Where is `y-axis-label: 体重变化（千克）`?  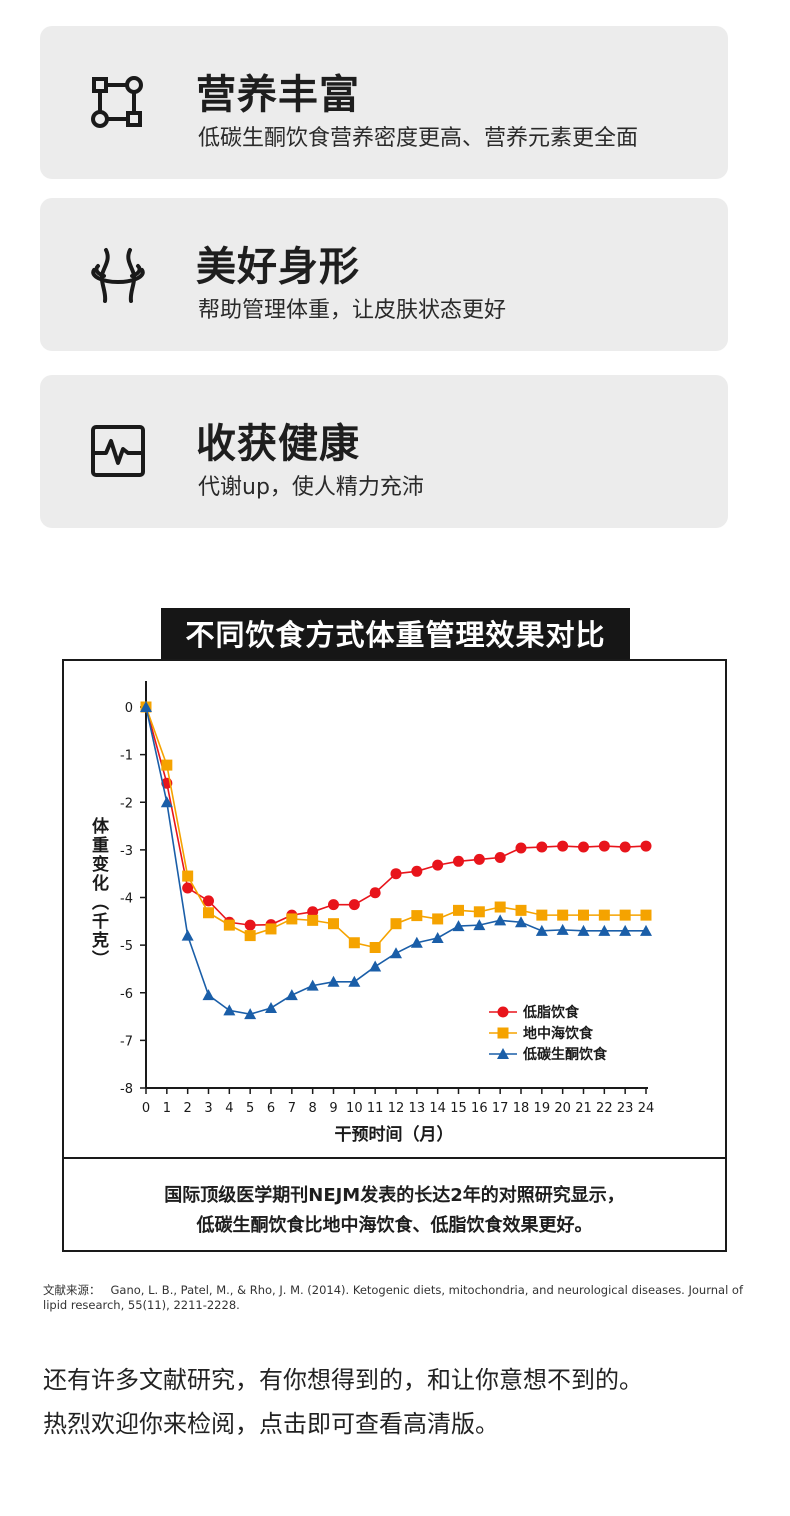 y-axis-label: 体重变化（千克） is located at coordinates (98, 892).